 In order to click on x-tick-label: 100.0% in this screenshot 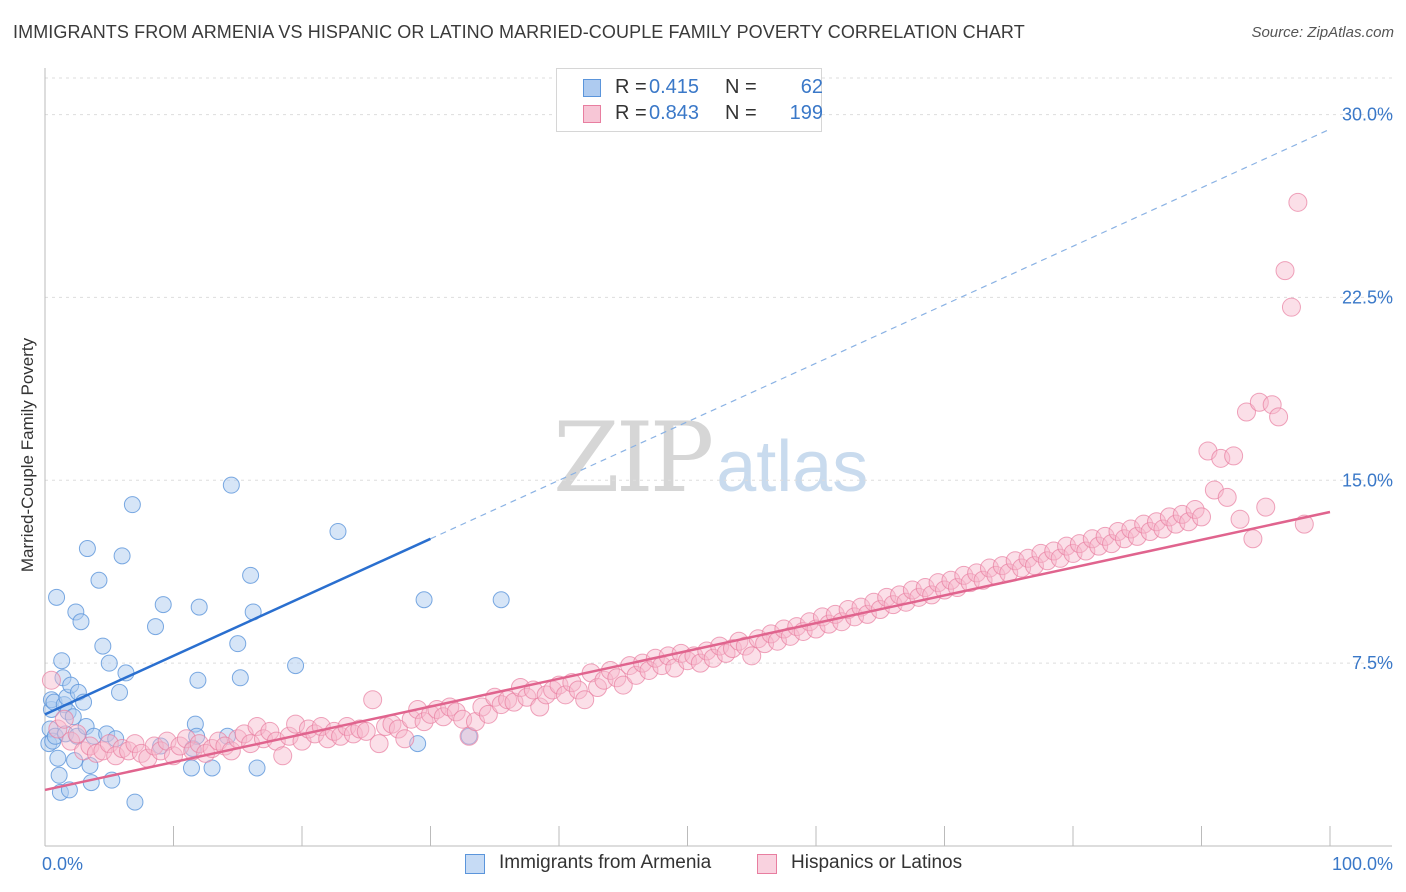, I will do `click(1362, 864)`.